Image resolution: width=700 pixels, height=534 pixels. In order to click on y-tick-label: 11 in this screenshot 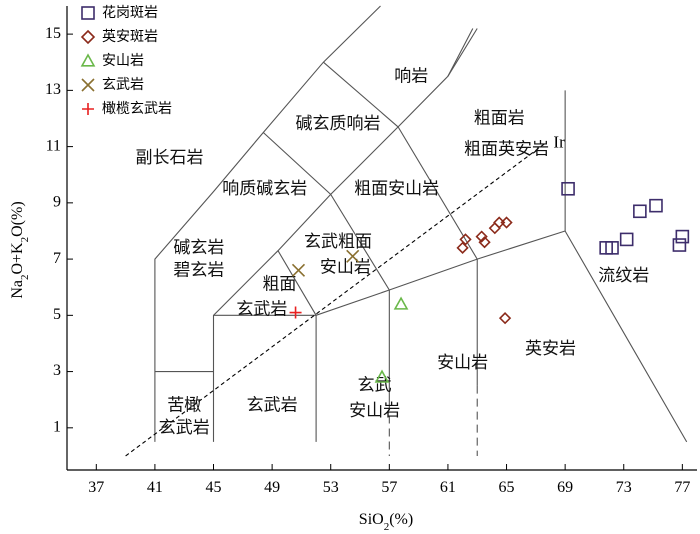, I will do `click(53, 145)`.